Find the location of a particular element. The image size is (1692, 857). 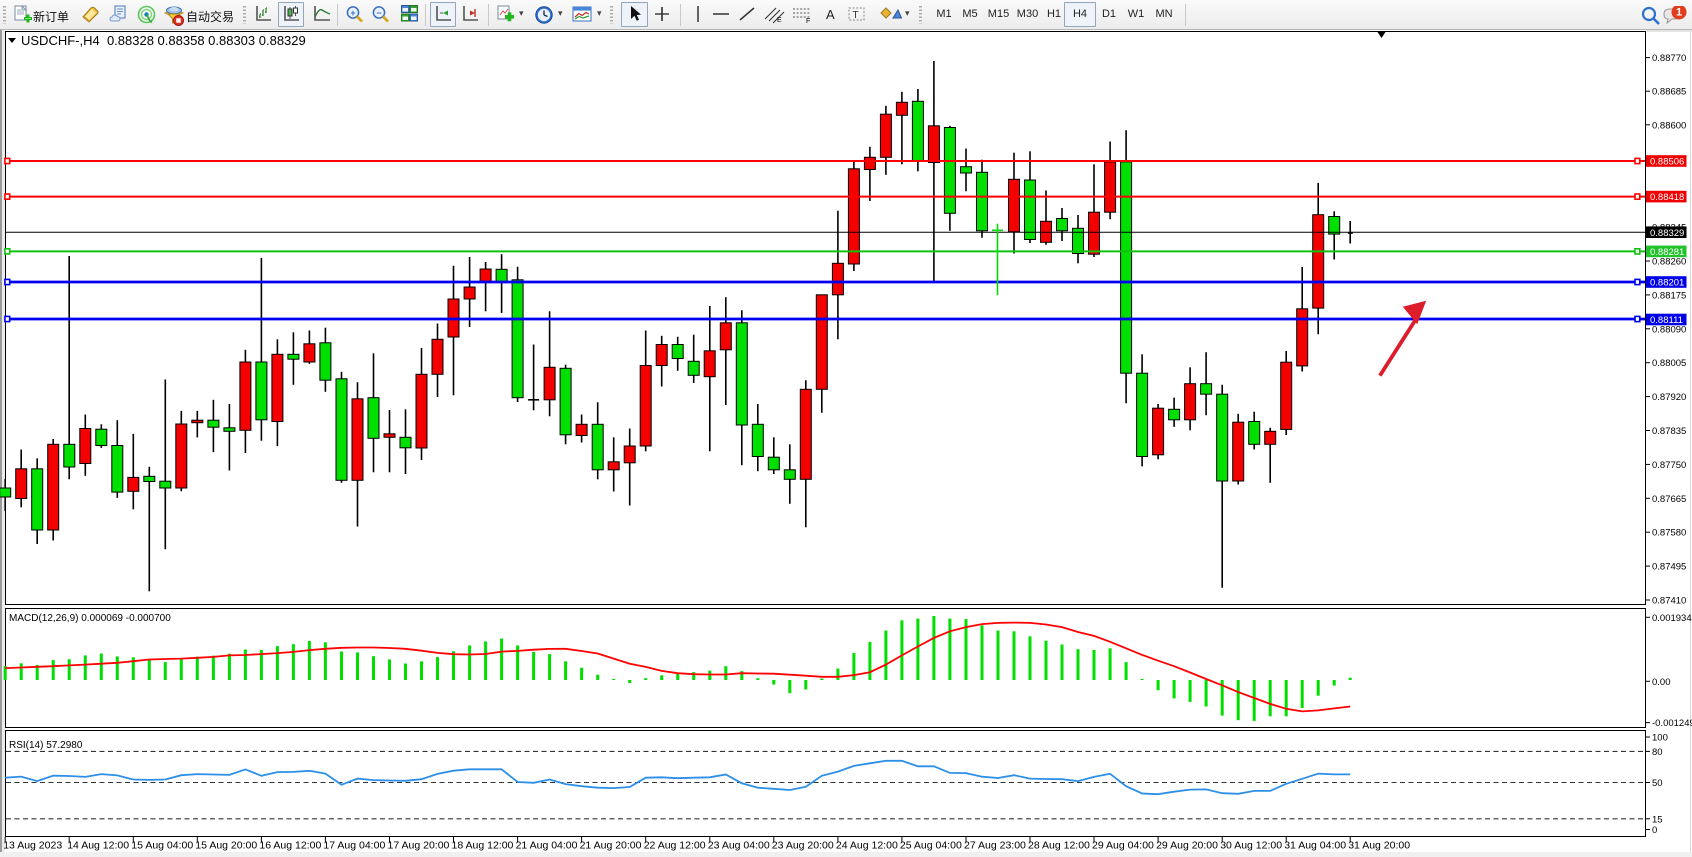

svg-text: 21 Aug 04:00 is located at coordinates (547, 846).